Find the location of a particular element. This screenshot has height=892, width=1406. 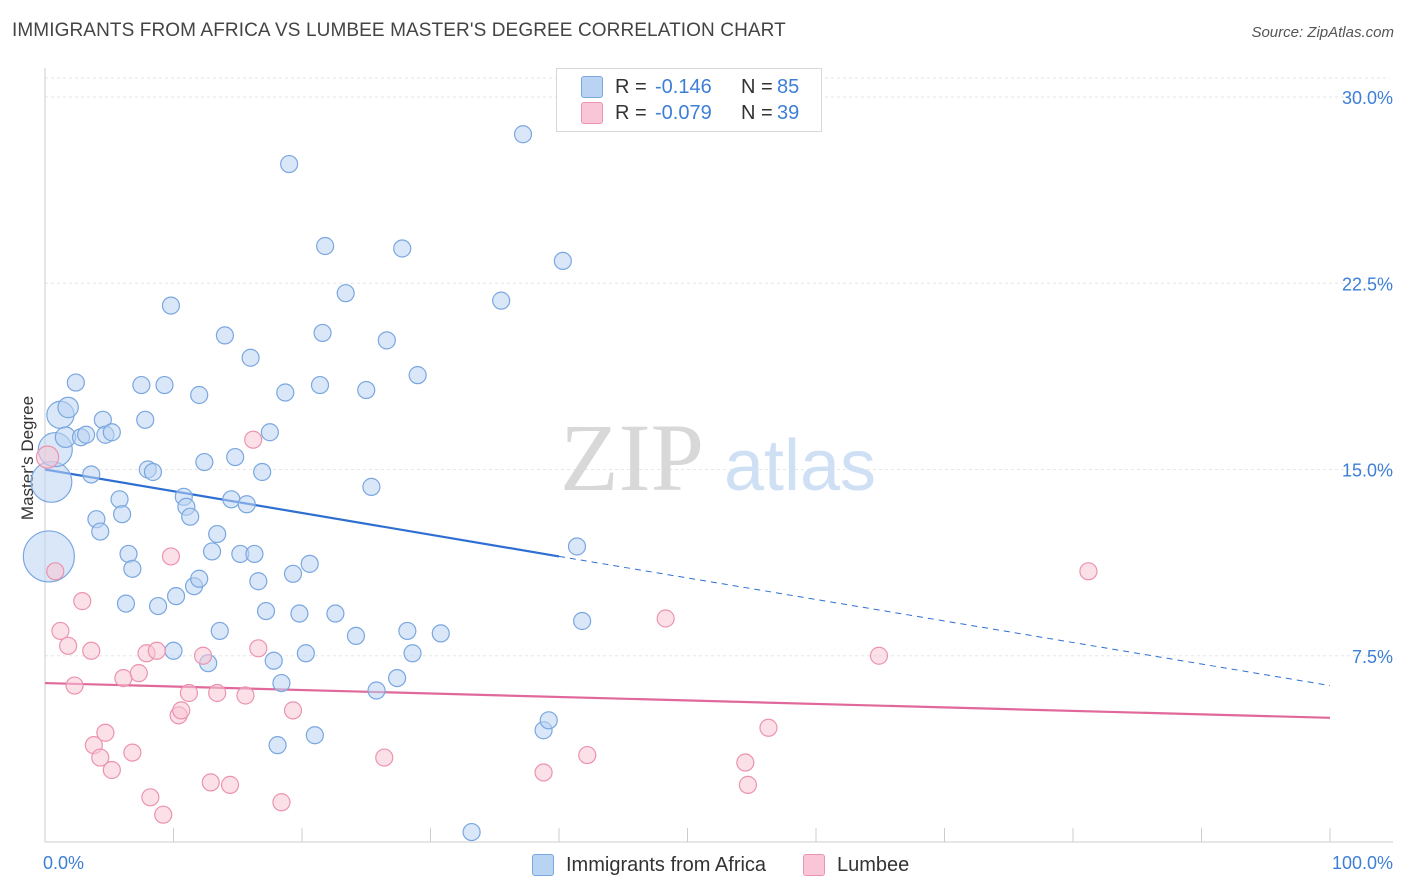

trend-line-africa-extension is located at coordinates (944, 621).